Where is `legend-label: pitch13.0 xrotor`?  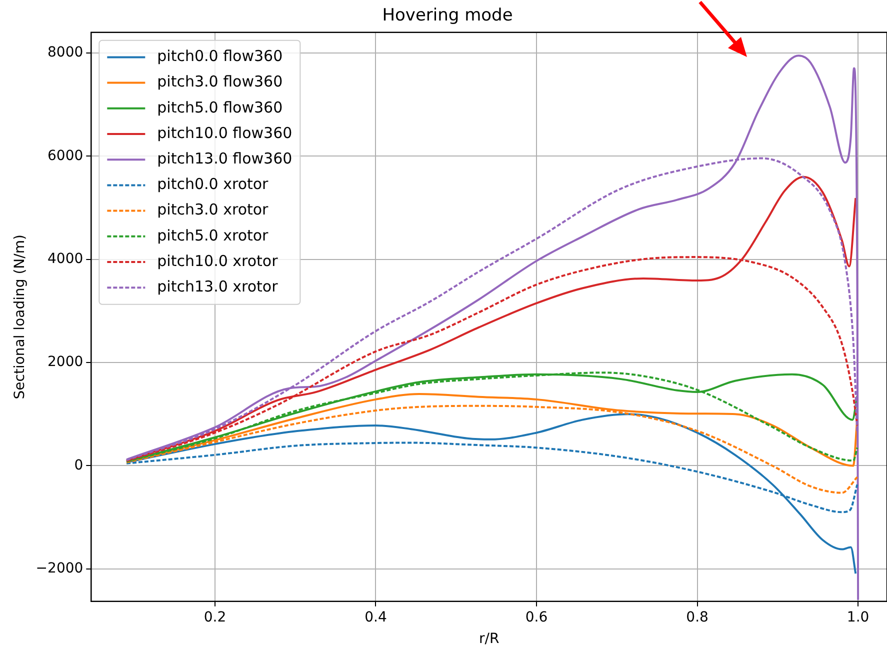
legend-label: pitch13.0 xrotor is located at coordinates (218, 286).